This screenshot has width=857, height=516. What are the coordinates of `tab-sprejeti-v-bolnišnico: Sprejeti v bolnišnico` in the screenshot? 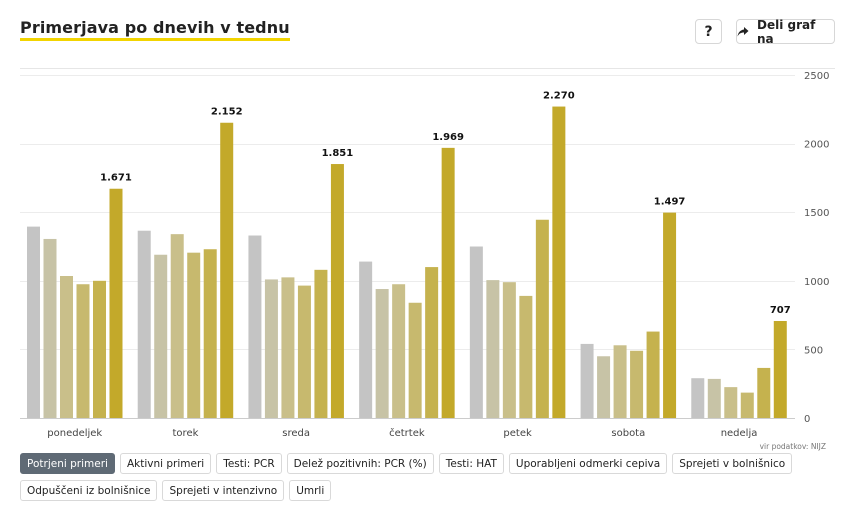 It's located at (732, 463).